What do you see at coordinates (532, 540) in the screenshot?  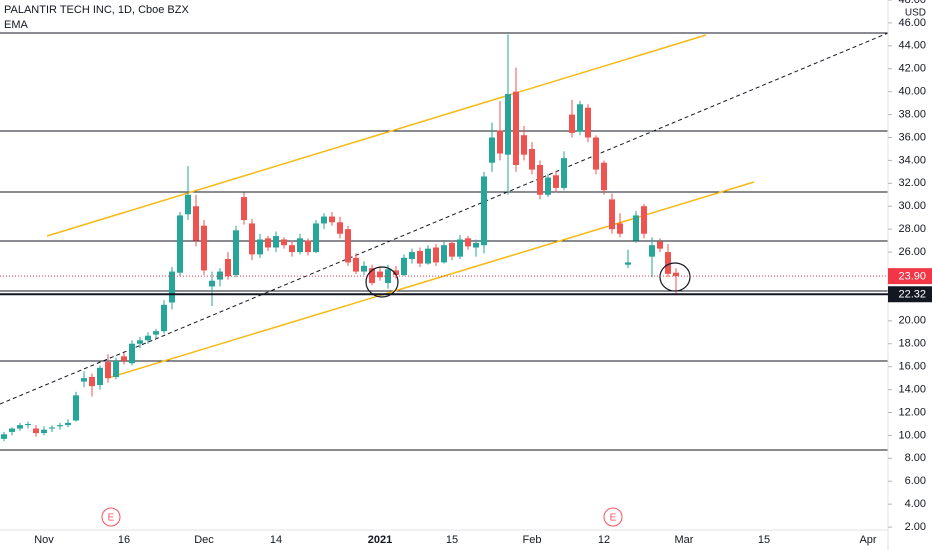 I see `x-tick-label: Feb` at bounding box center [532, 540].